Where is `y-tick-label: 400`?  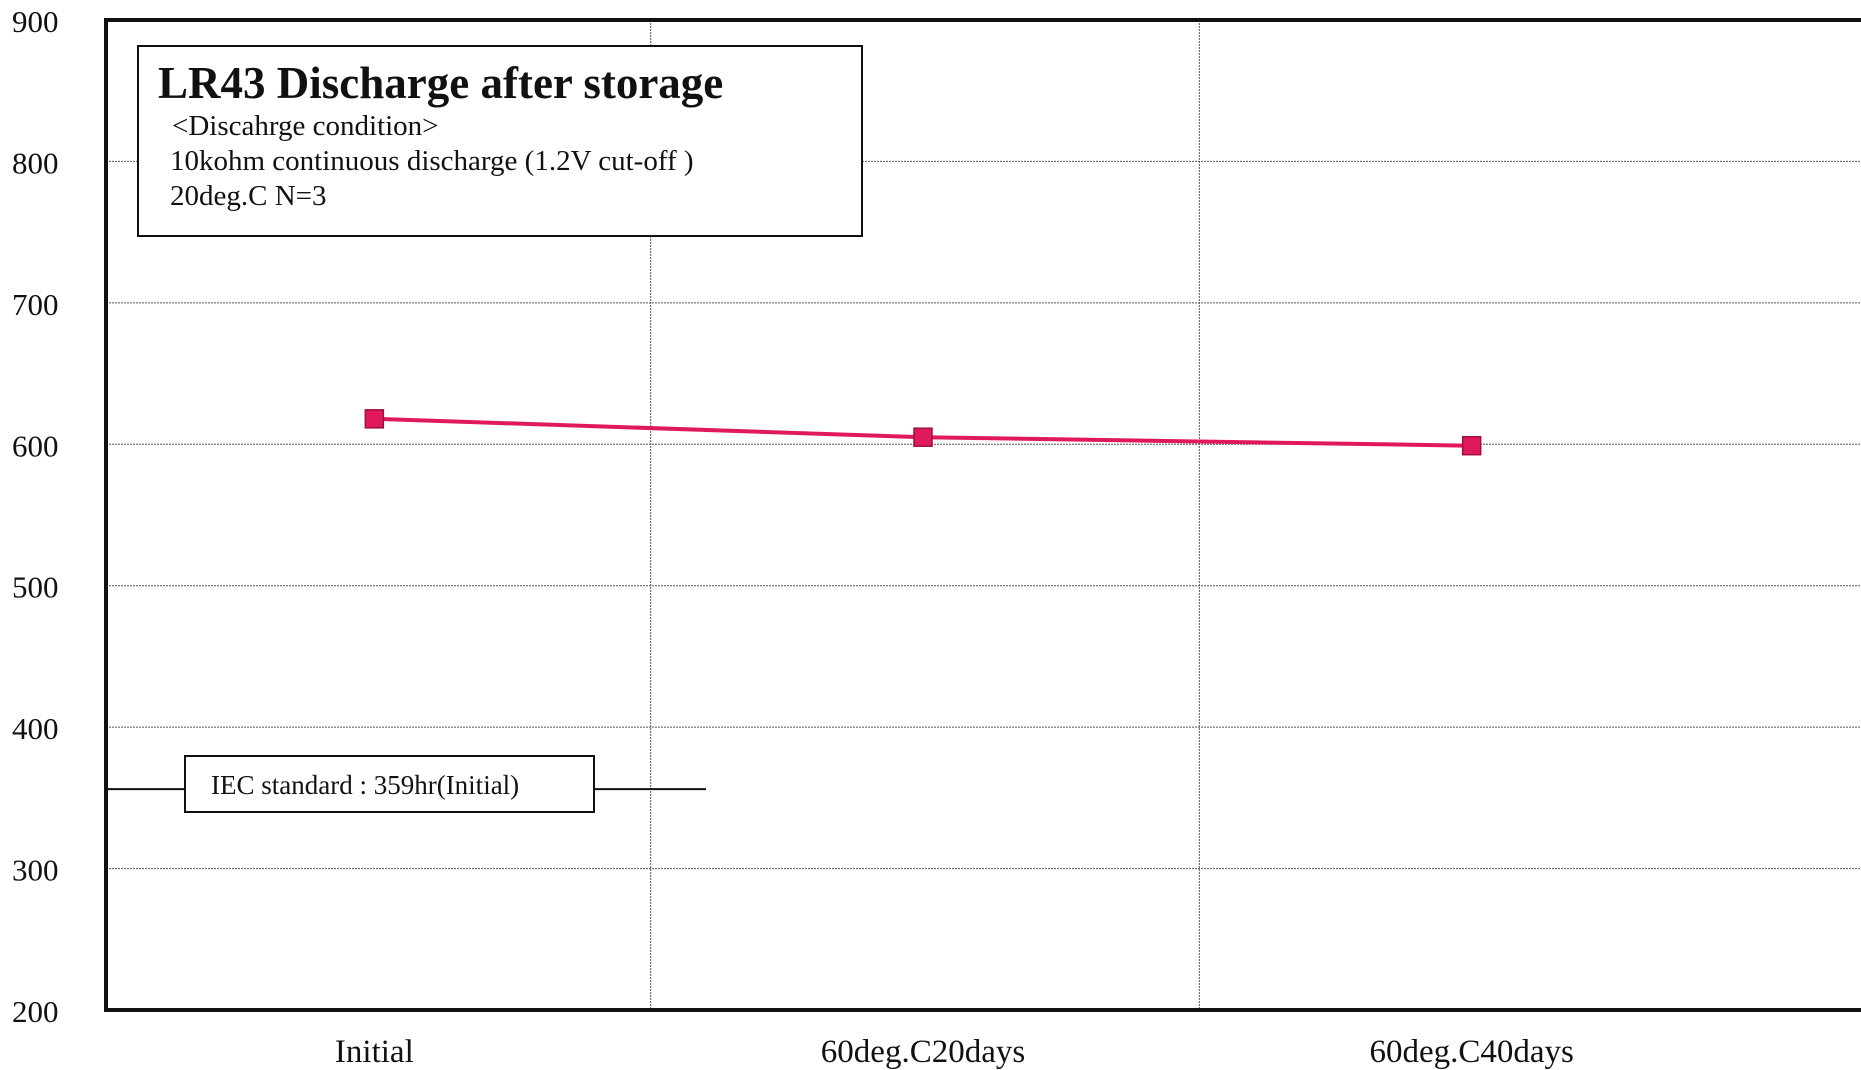 y-tick-label: 400 is located at coordinates (35, 728).